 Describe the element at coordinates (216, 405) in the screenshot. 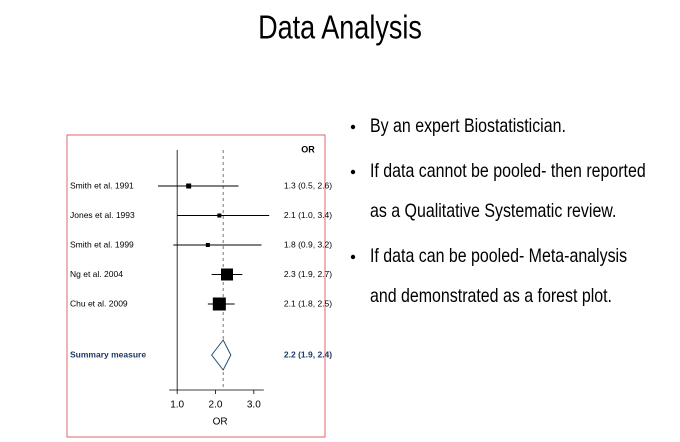

I see `x-tick-label: 2.0` at that location.